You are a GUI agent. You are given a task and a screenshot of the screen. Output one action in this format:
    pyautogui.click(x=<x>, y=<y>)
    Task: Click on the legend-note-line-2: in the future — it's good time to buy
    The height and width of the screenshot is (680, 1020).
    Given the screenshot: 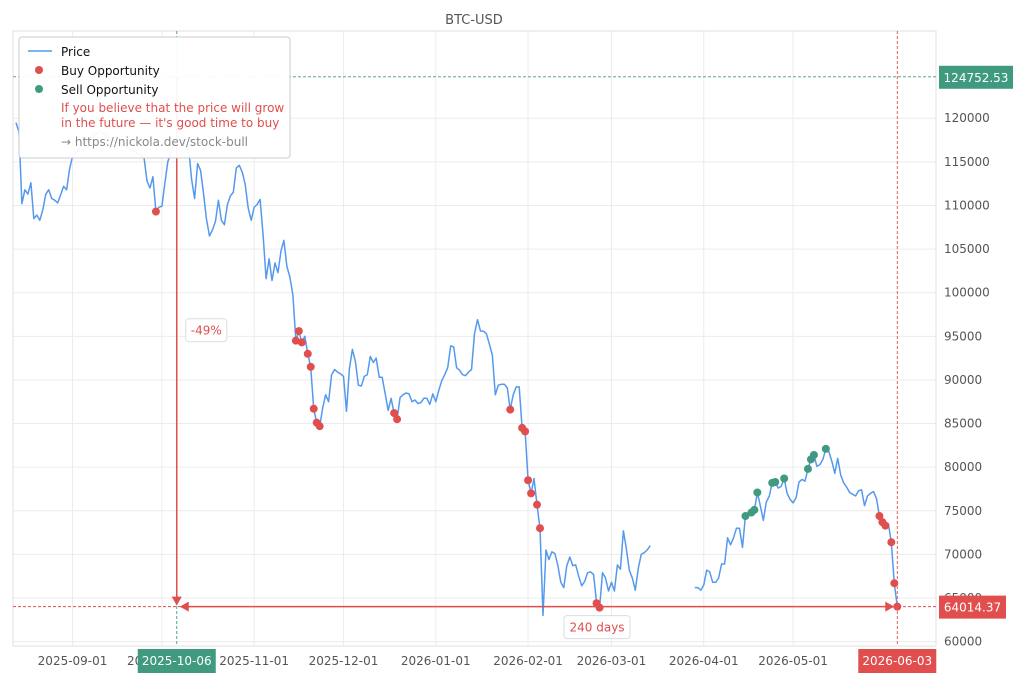 What is the action you would take?
    pyautogui.click(x=170, y=123)
    